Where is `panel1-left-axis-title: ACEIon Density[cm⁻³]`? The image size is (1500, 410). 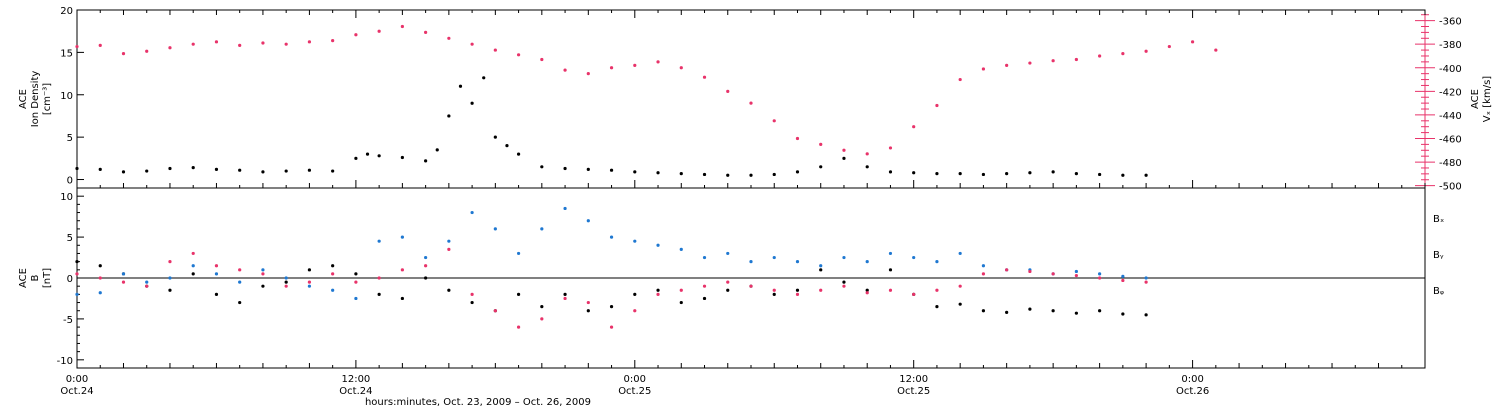
panel1-left-axis-title: ACEIon Density[cm⁻³] is located at coordinates (35, 99).